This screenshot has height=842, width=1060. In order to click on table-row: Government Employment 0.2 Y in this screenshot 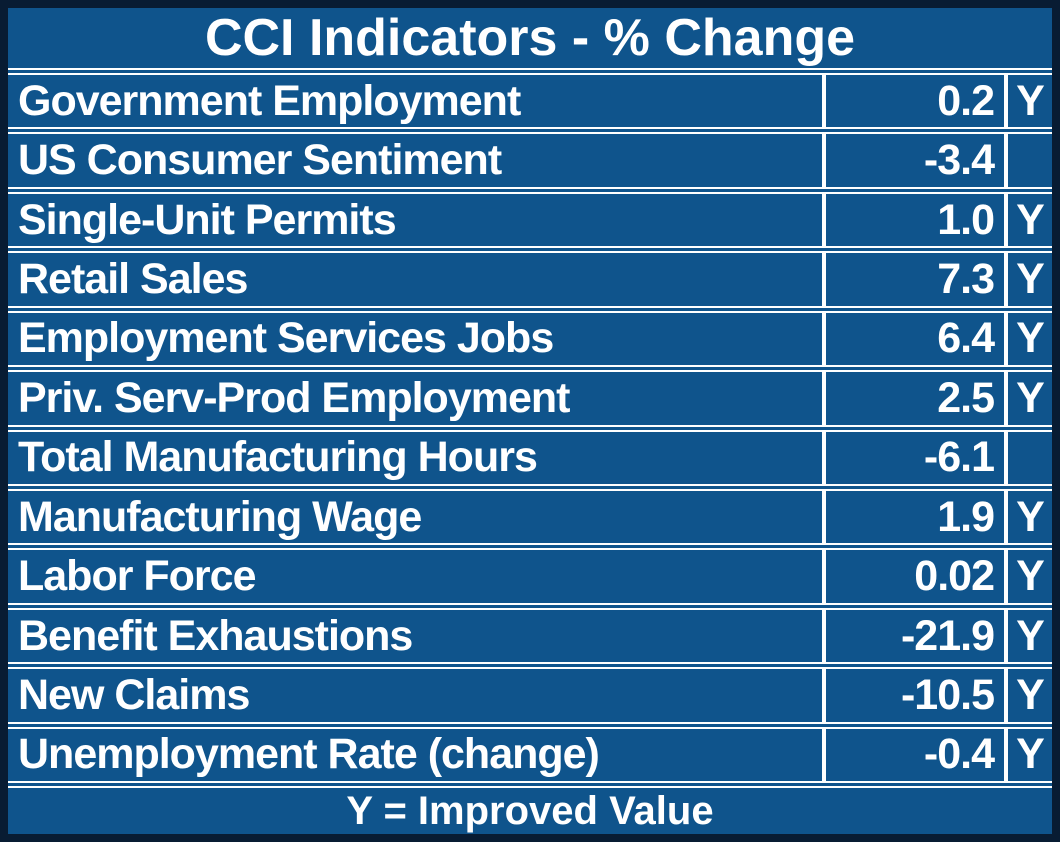, I will do `click(530, 105)`.